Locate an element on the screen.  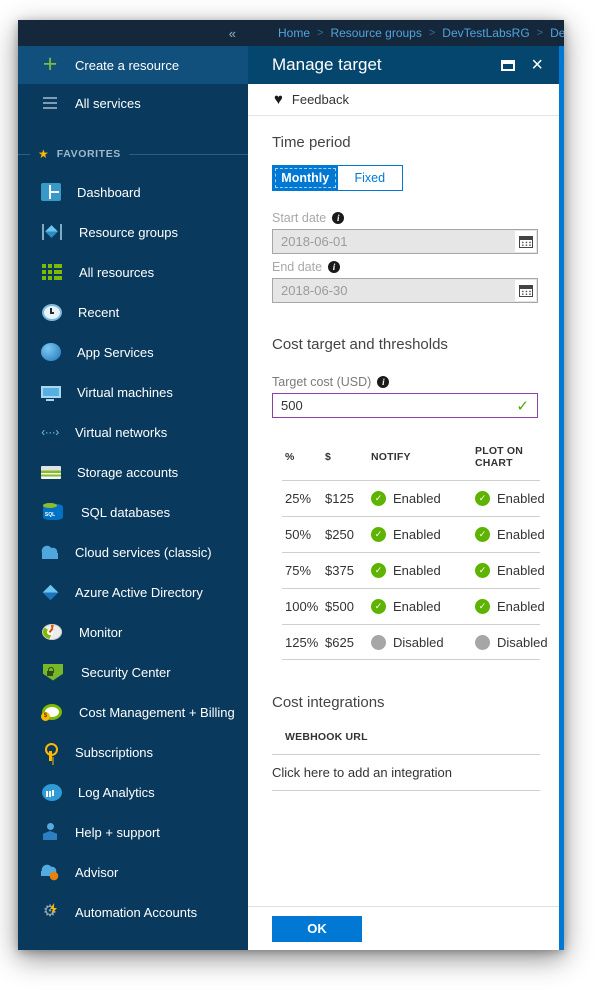
target-cost-field: ✓ is located at coordinates (405, 405).